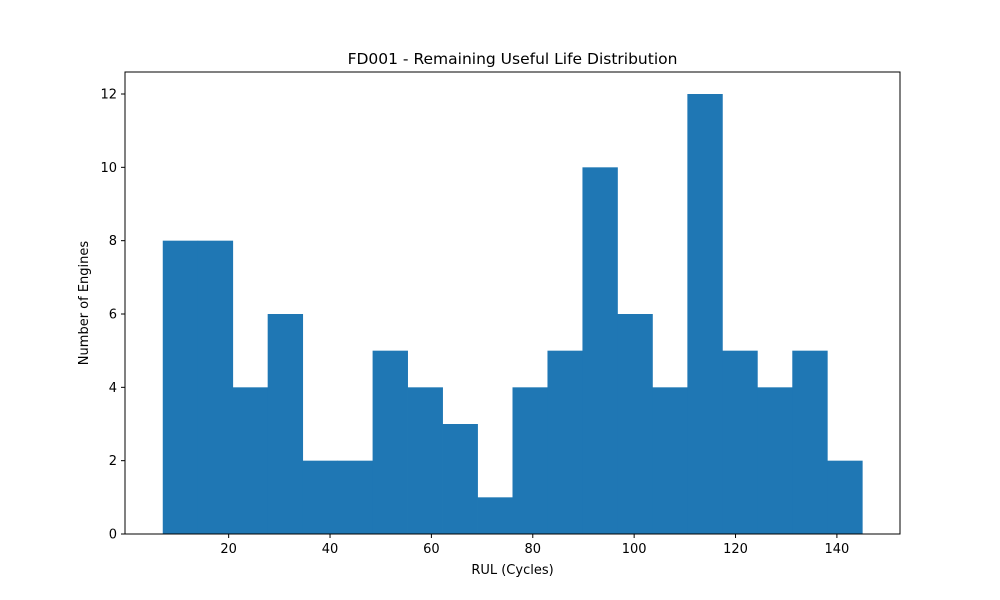 Image resolution: width=1000 pixels, height=600 pixels. What do you see at coordinates (330, 549) in the screenshot?
I see `x-tick-label: 40` at bounding box center [330, 549].